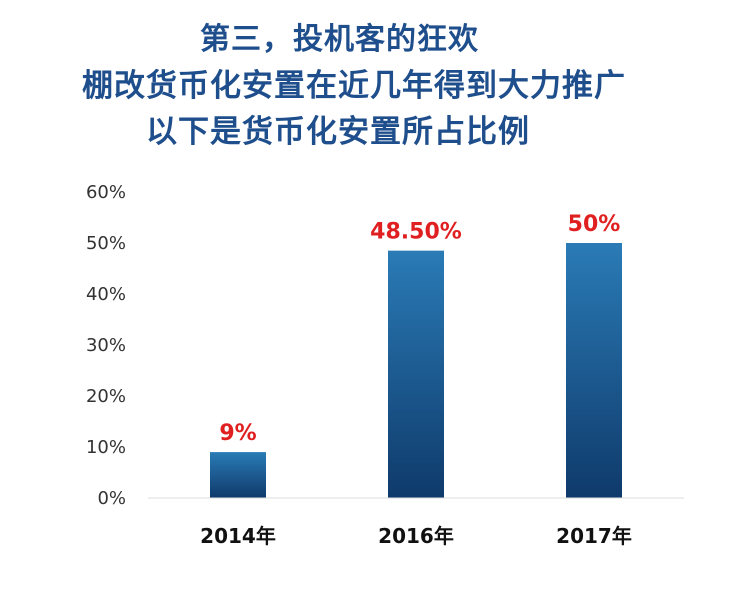 The height and width of the screenshot is (600, 738). I want to click on x-axis: 2014年 2016年 2017年, so click(416, 522).